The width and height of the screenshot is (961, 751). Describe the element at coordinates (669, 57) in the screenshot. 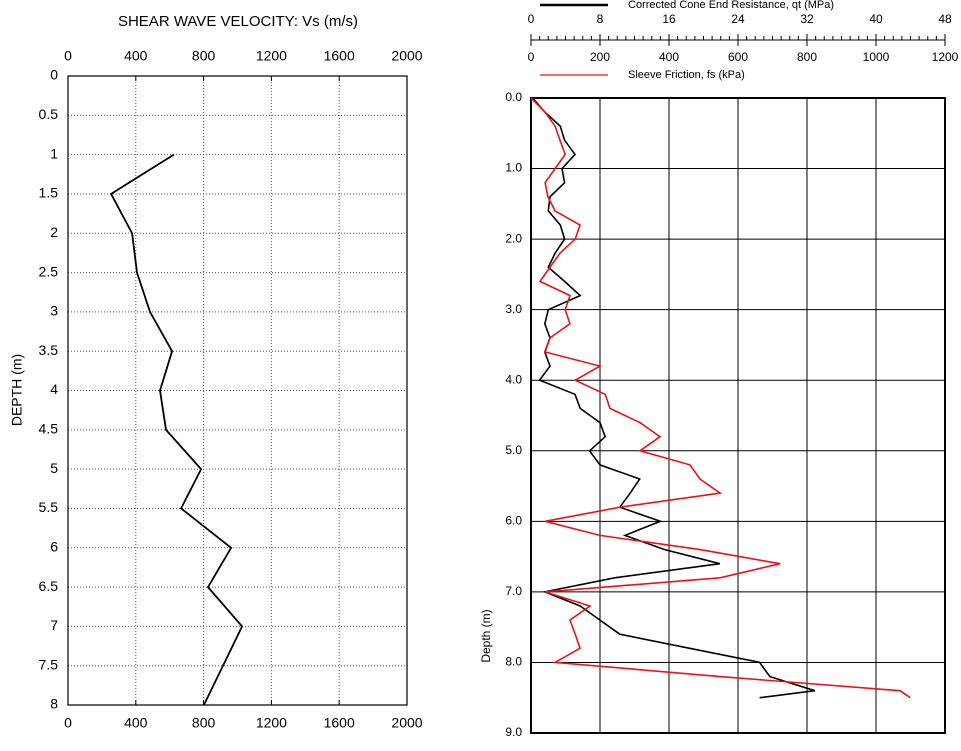

I see `x2-tick-label: 400` at that location.